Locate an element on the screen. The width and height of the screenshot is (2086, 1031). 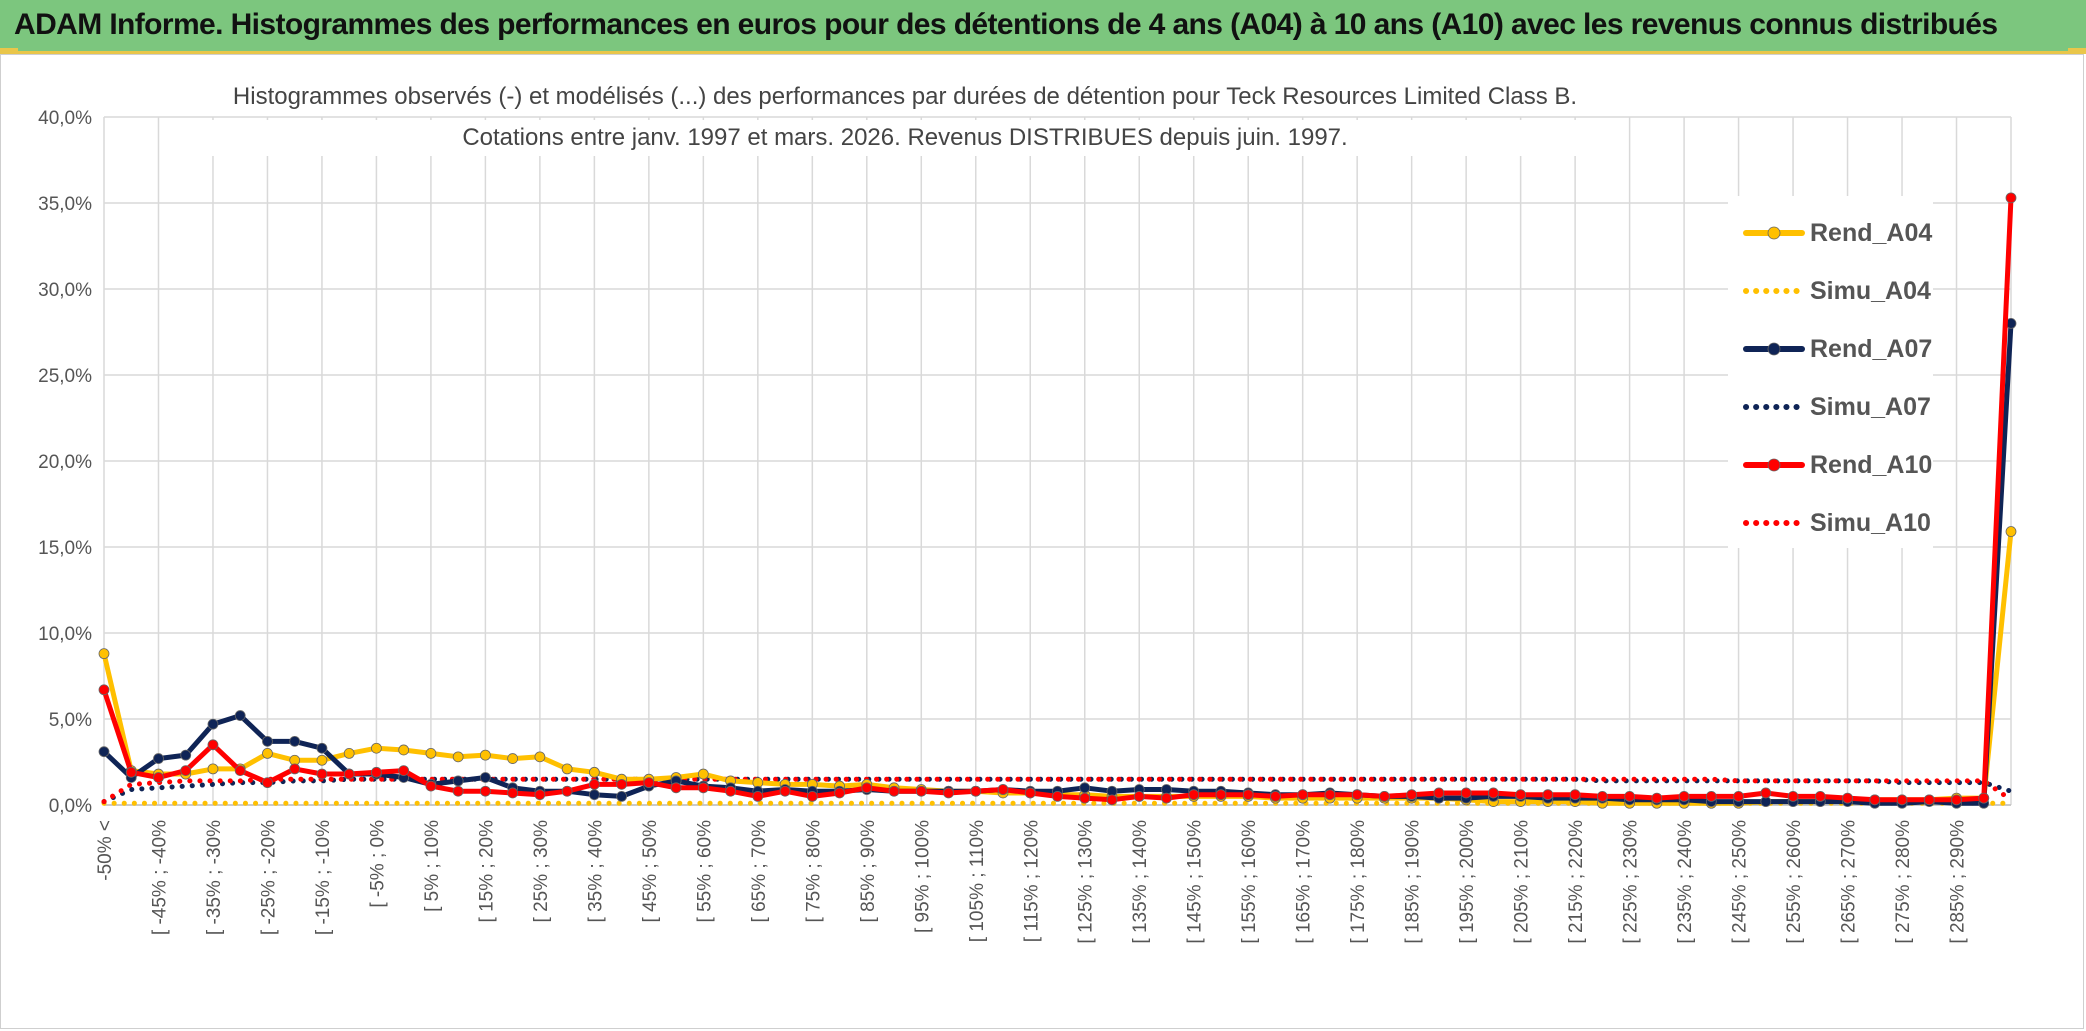
legend-item-simu-a10: Simu_A10 is located at coordinates (1837, 523).